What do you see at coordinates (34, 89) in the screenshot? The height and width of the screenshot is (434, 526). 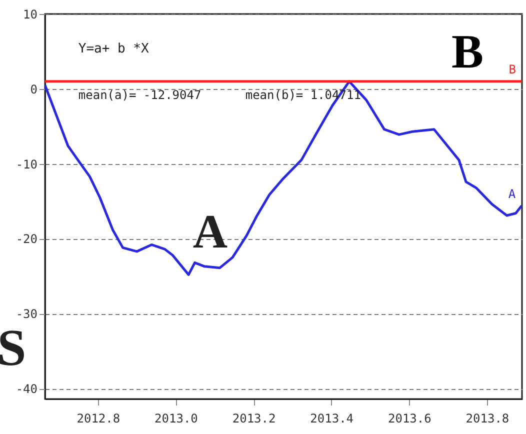 I see `y-tick-label: 0` at bounding box center [34, 89].